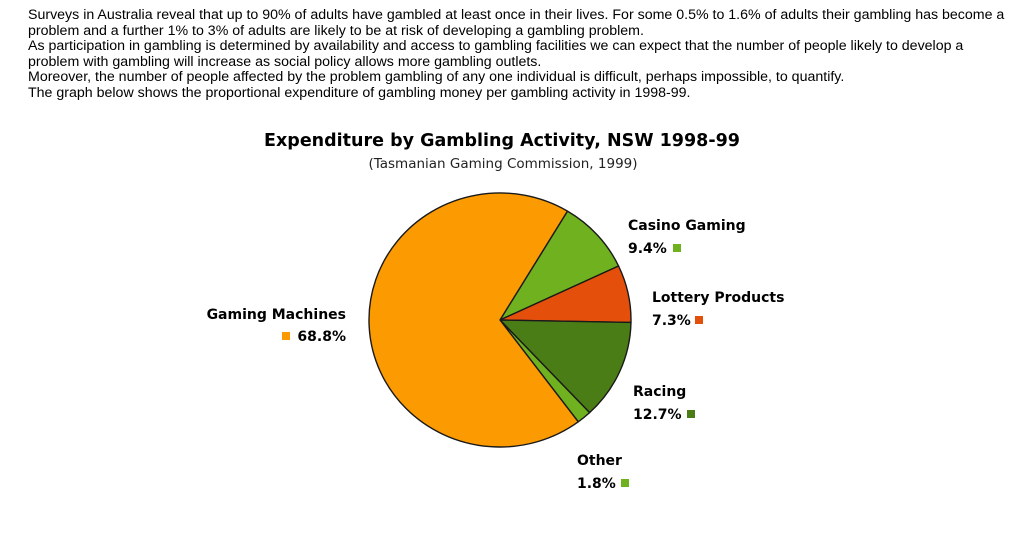  I want to click on slice-value-label: 12.7%, so click(657, 415).